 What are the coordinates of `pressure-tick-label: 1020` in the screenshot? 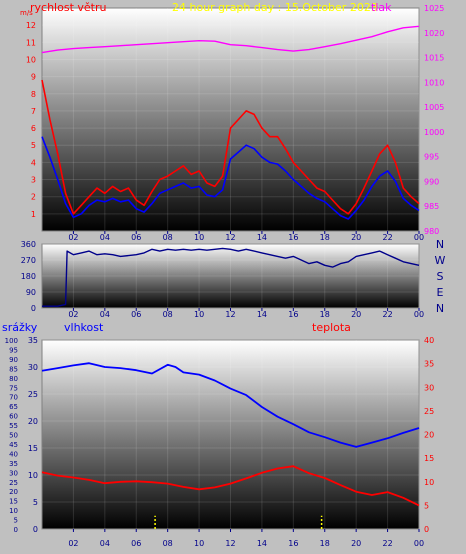 It's located at (434, 33).